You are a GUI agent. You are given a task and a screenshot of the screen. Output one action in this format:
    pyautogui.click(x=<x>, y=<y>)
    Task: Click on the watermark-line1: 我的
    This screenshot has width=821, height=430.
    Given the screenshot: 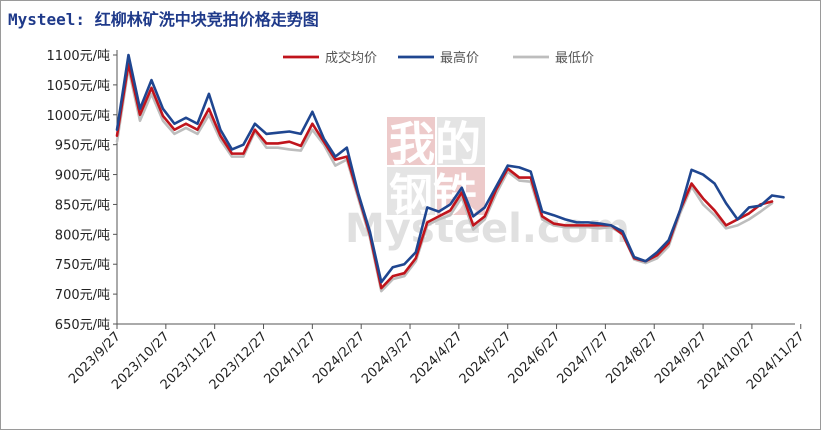 What is the action you would take?
    pyautogui.click(x=435, y=144)
    